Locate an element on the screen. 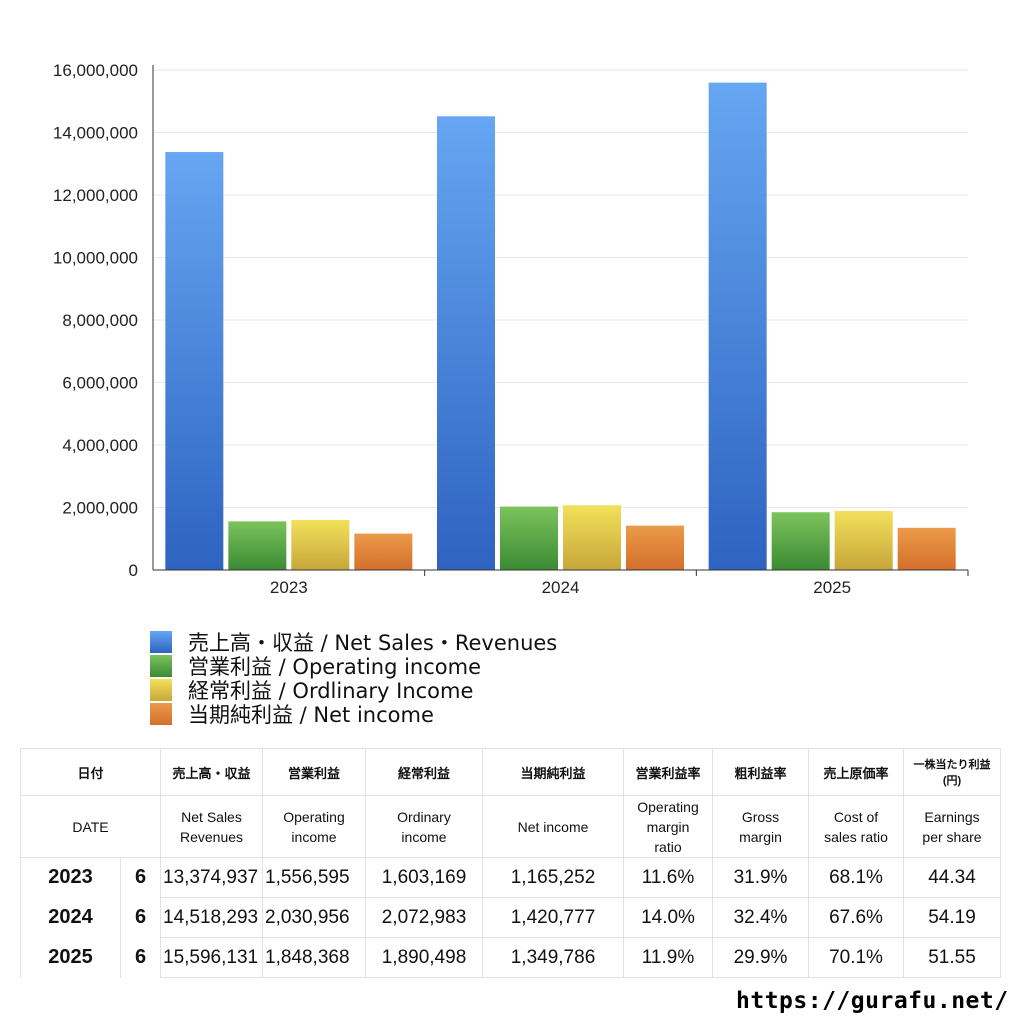 This screenshot has width=1024, height=1024. legend-item: 経常利益 / Ordlinary Income is located at coordinates (353, 690).